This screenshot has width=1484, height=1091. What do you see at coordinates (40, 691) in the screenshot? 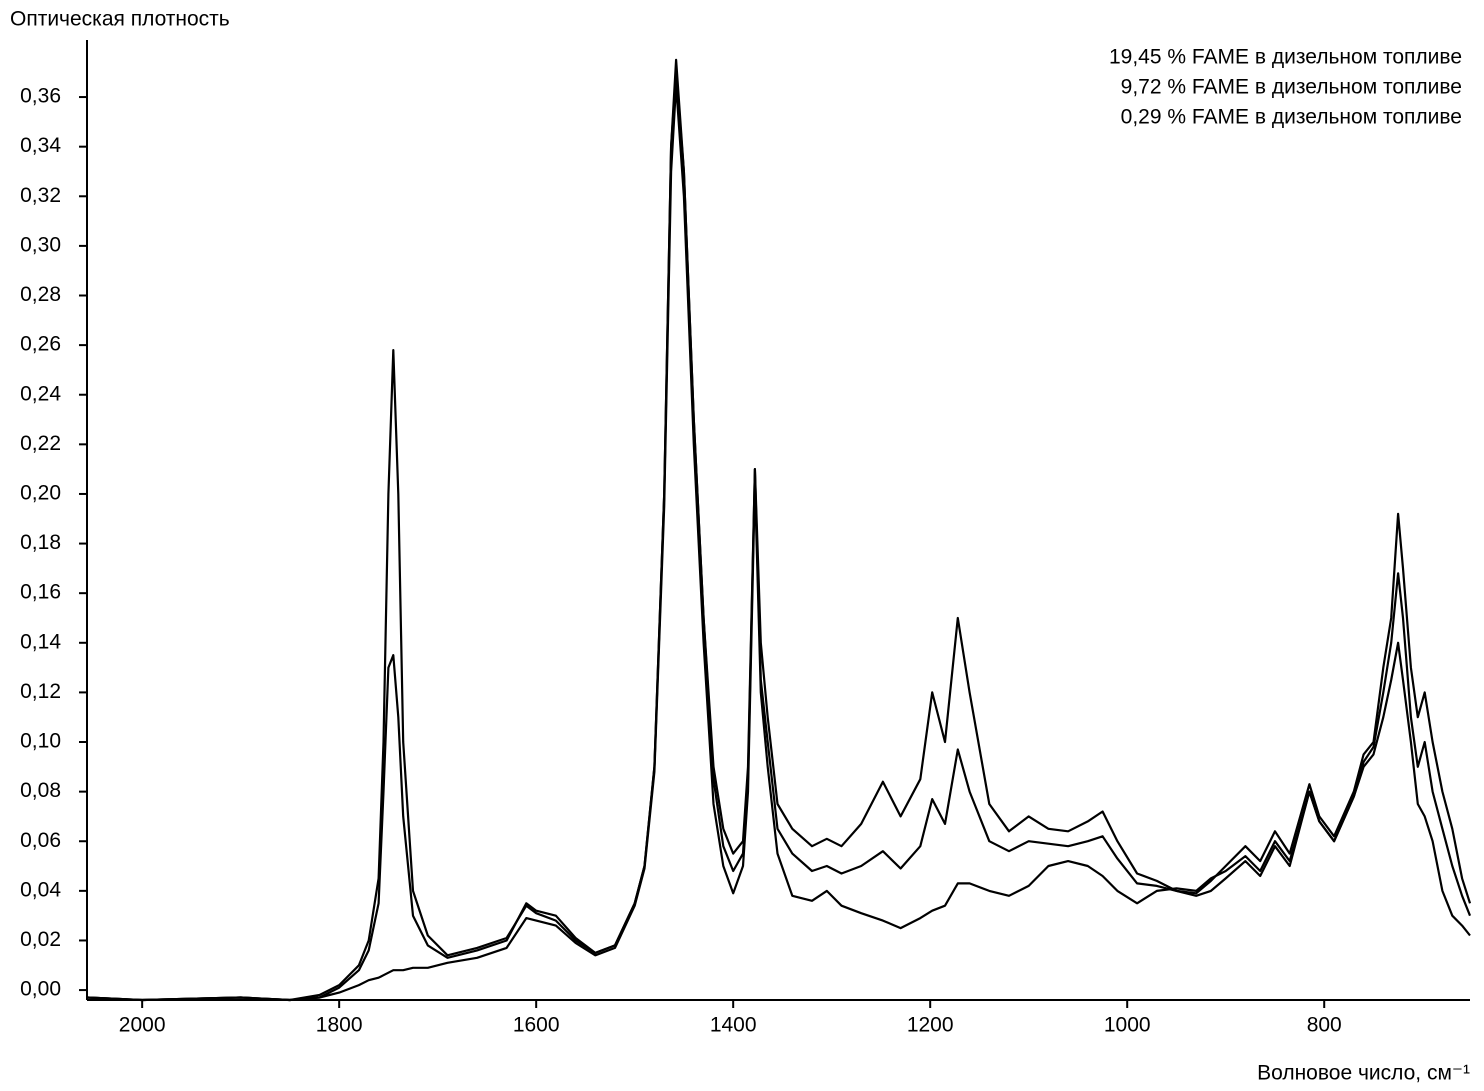
I see `y-tick-label: 0,12` at bounding box center [40, 691].